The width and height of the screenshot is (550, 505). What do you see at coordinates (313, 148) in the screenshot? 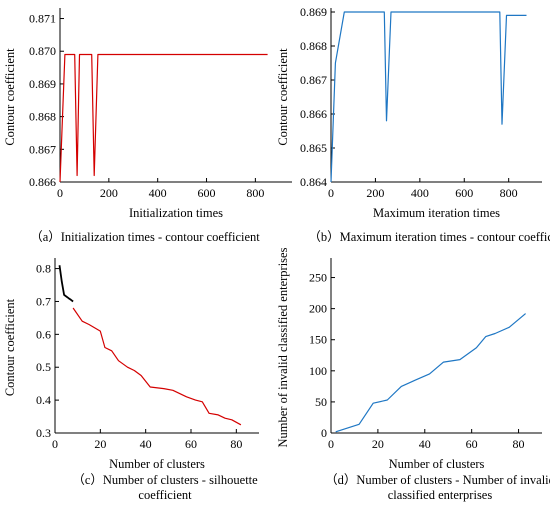
I see `y-tick-label: 0.865` at bounding box center [313, 148].